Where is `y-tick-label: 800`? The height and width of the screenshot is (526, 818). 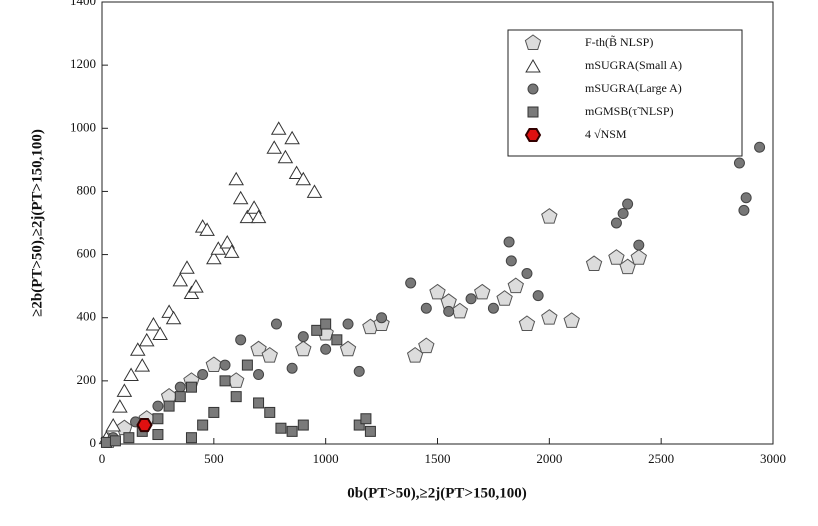
y-tick-label: 800 is located at coordinates (87, 189).